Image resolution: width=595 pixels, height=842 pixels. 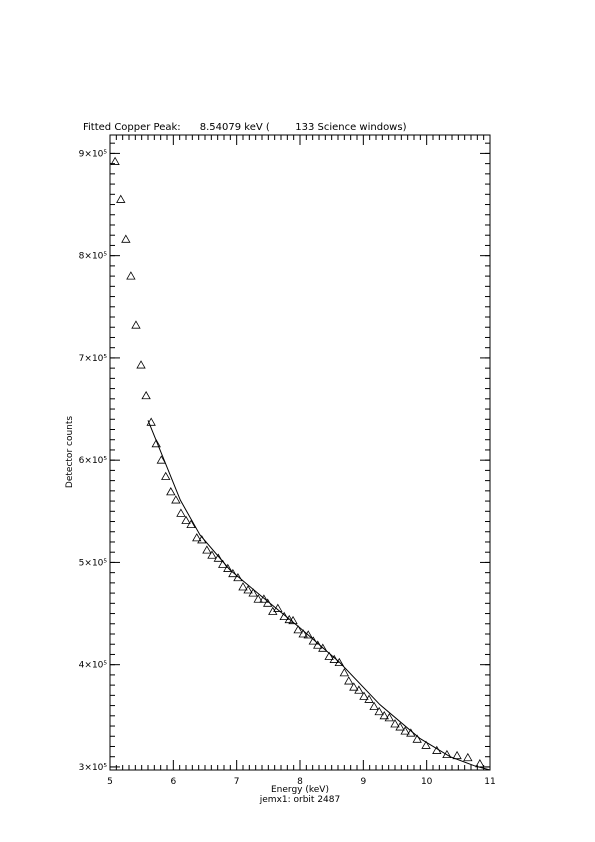 I want to click on y-tick-label: 8×10⁵, so click(x=93, y=257).